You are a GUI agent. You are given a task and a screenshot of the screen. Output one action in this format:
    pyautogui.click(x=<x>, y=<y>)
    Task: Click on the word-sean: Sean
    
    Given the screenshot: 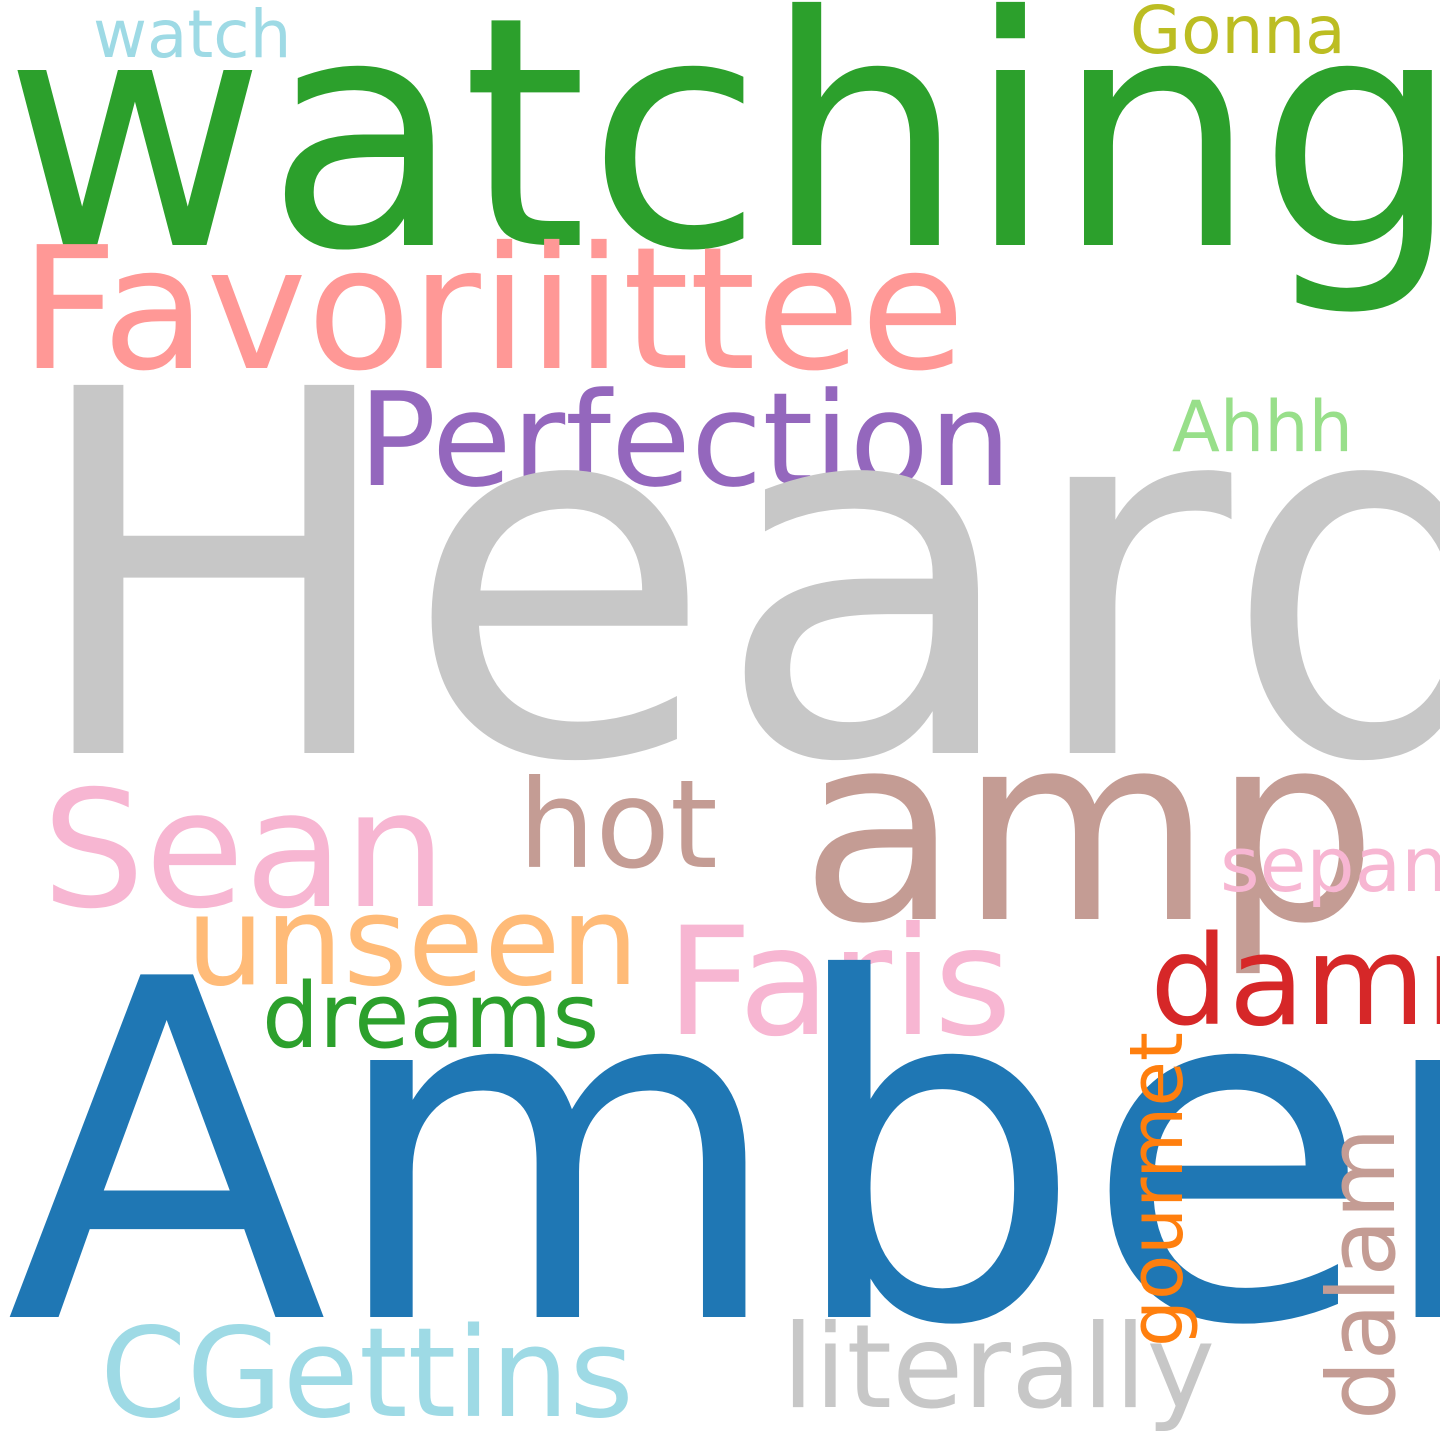 What is the action you would take?
    pyautogui.click(x=244, y=851)
    